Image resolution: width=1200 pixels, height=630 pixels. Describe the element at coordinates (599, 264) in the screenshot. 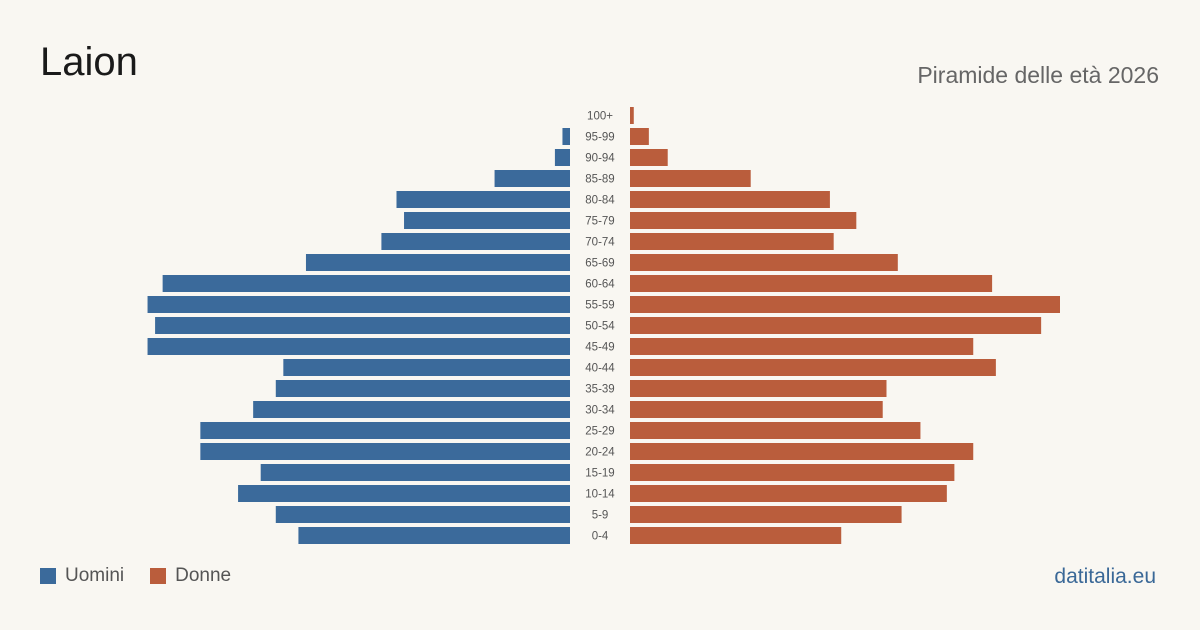

I see `age-label-65-69: 65-69` at that location.